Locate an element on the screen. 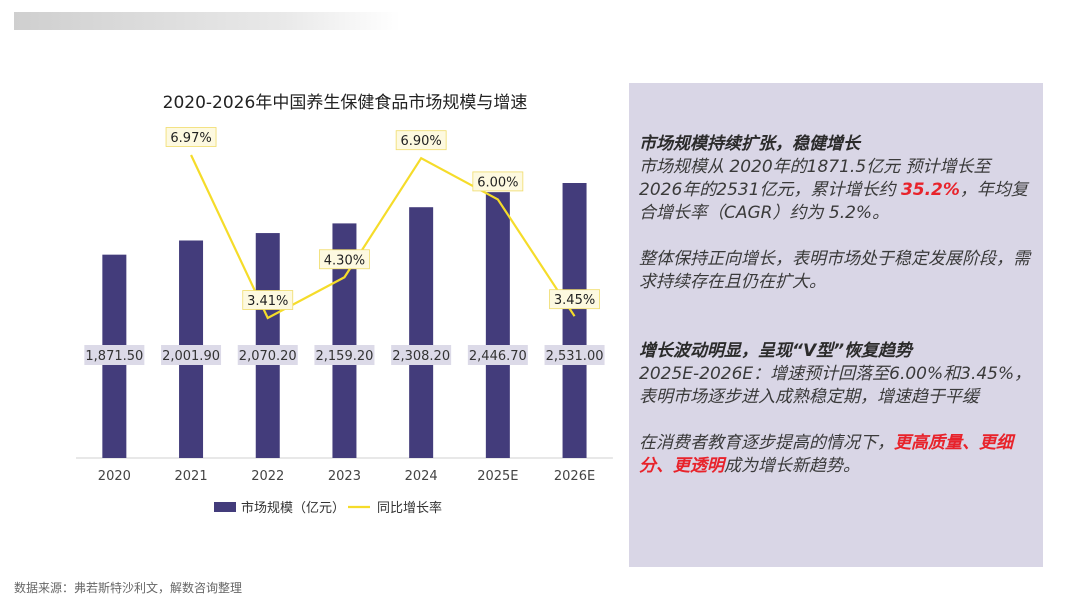  x-tick-label: 2024 is located at coordinates (421, 476).